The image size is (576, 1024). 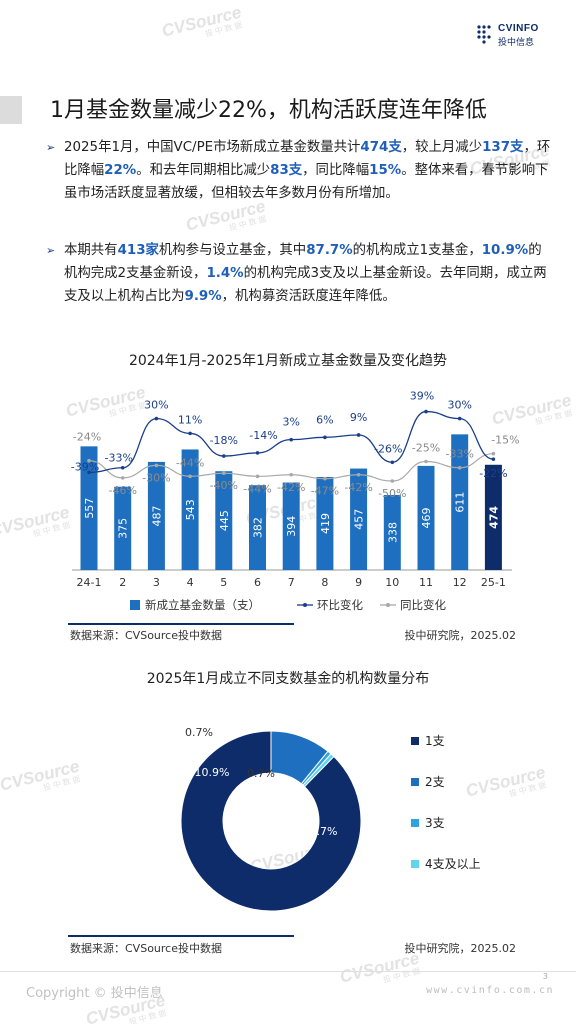 What do you see at coordinates (484, 34) in the screenshot?
I see `cvinfo-logo-icon` at bounding box center [484, 34].